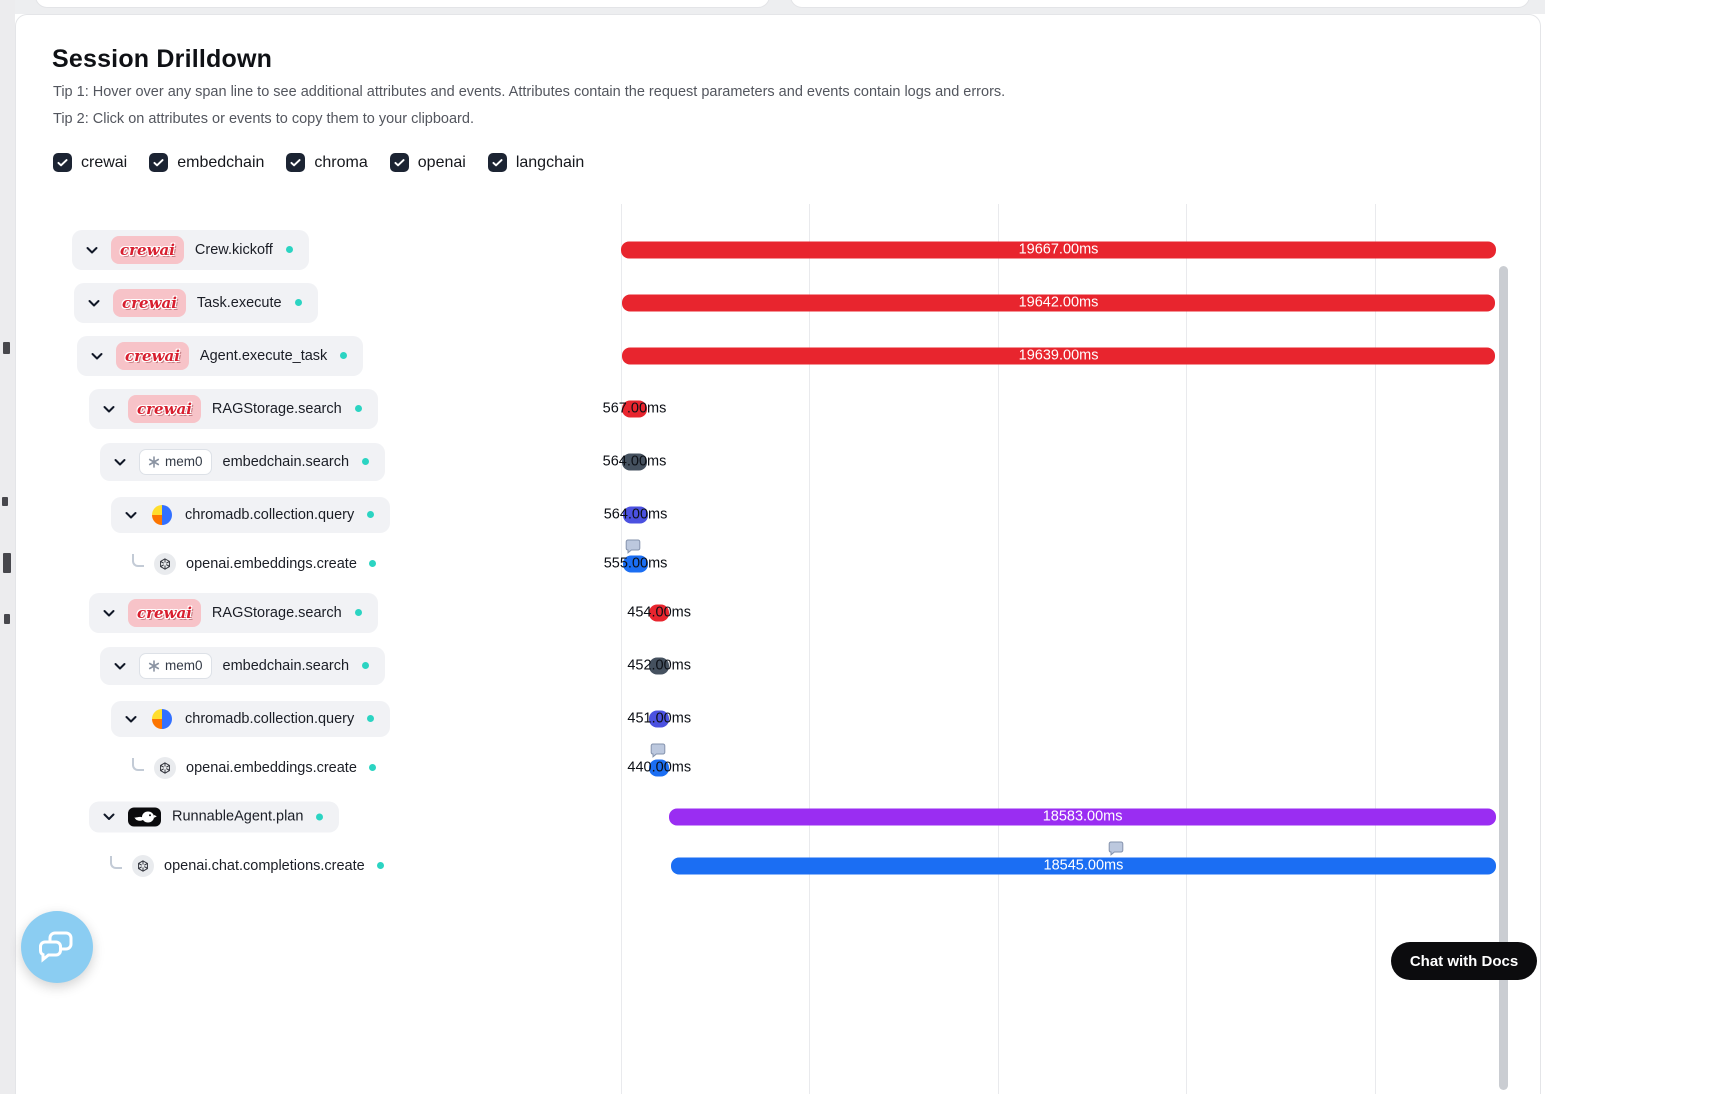 The image size is (1725, 1094). I want to click on span-row-header: openai.chat.completions.create, so click(247, 865).